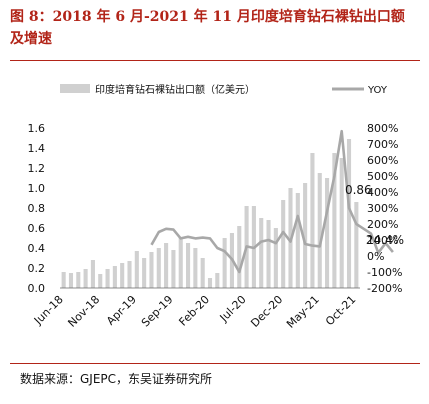  What do you see at coordinates (194, 311) in the screenshot?
I see `x-tick-label: Feb-20` at bounding box center [194, 311].